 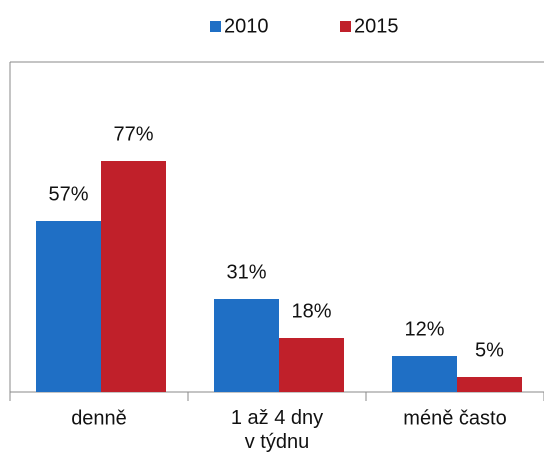 What do you see at coordinates (454, 418) in the screenshot?
I see `x-tick-label: méně často` at bounding box center [454, 418].